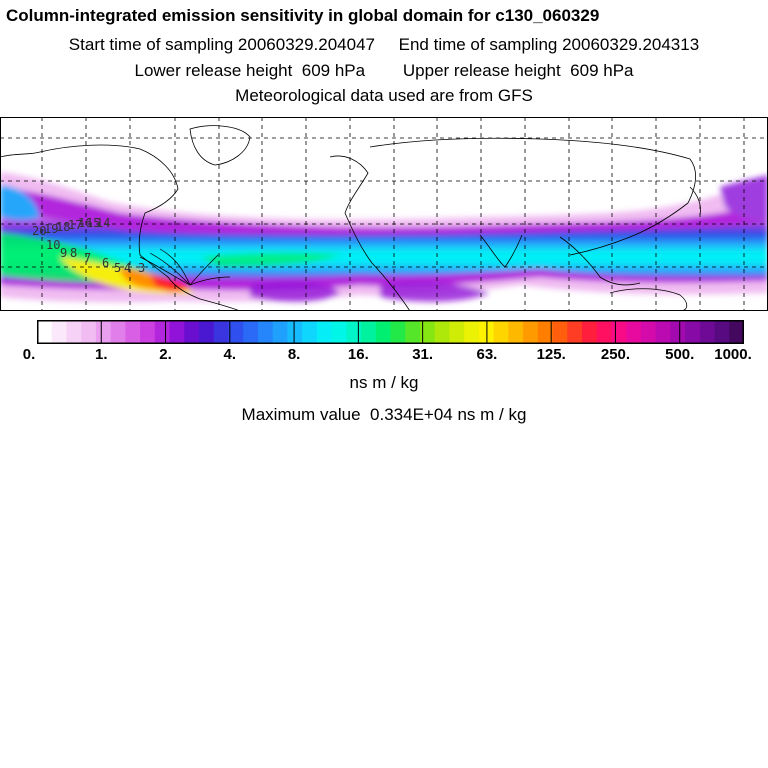  What do you see at coordinates (51, 229) in the screenshot?
I see `tracer-label: 19` at bounding box center [51, 229].